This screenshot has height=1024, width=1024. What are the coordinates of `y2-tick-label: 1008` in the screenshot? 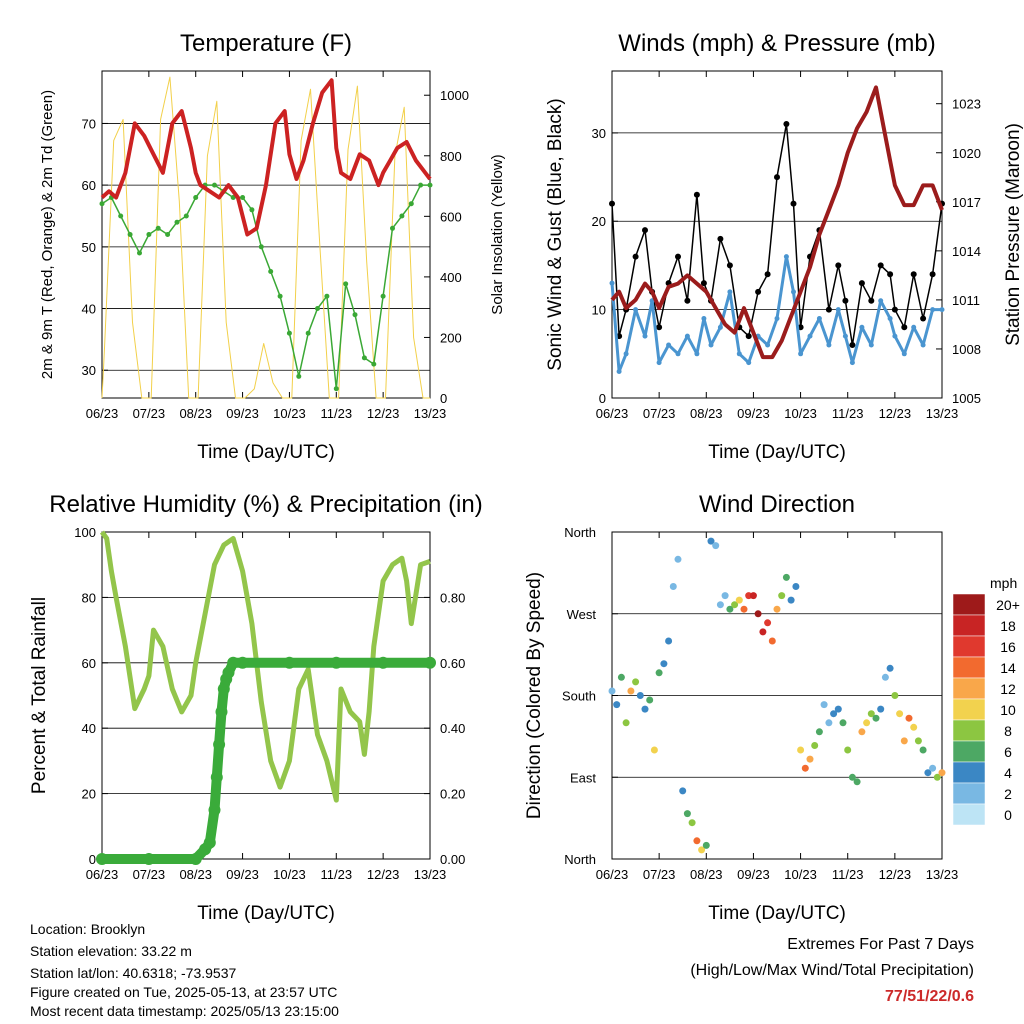 It's located at (966, 349).